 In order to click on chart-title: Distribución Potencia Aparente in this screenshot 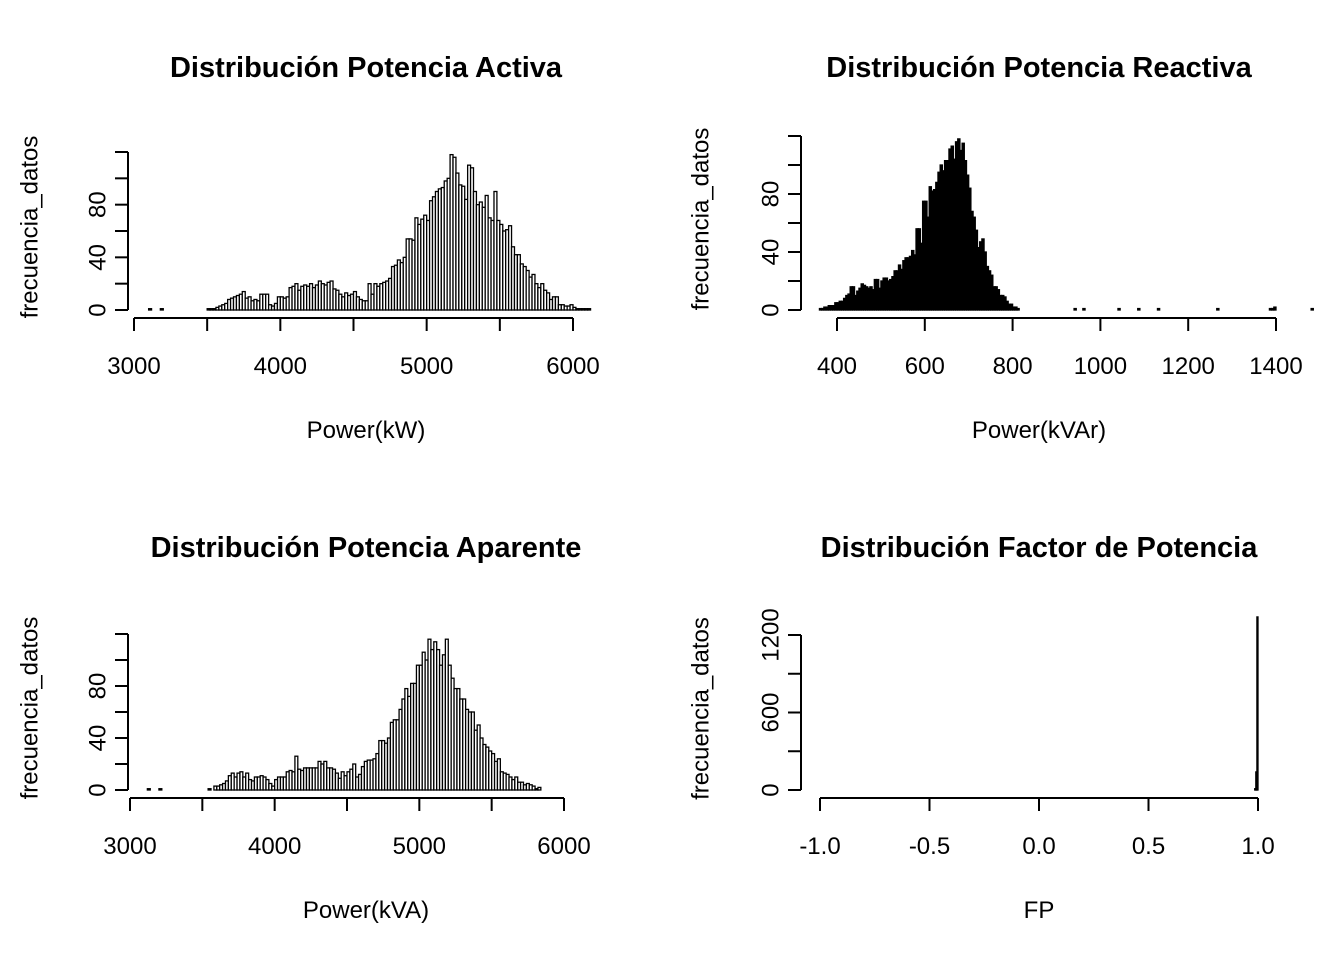, I will do `click(366, 548)`.